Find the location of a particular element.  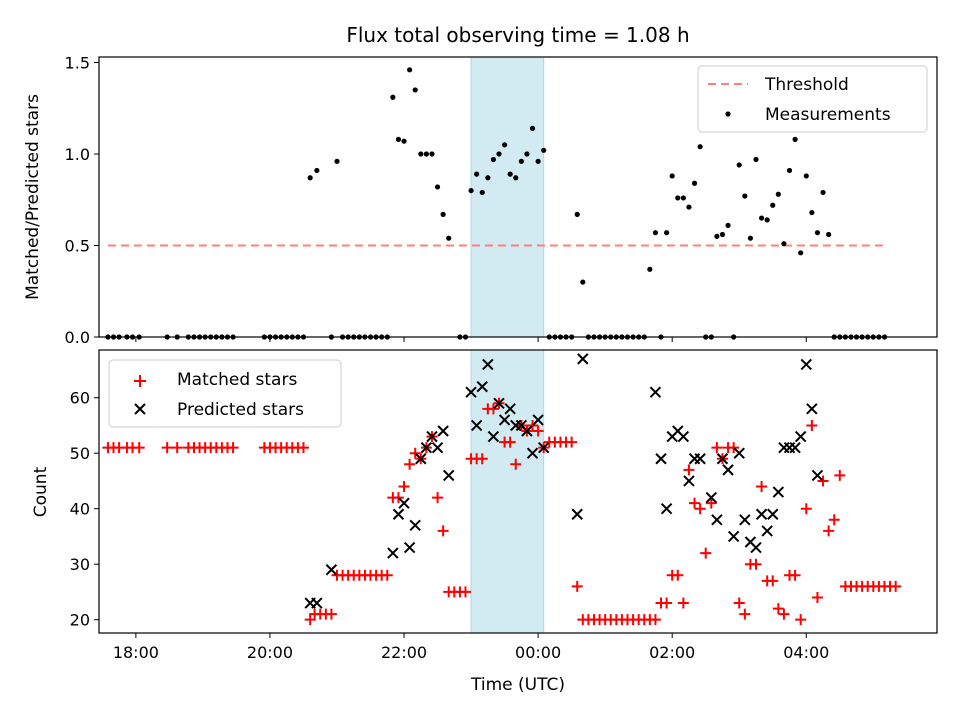

top-y-tick-label: 0.0 is located at coordinates (77, 337).